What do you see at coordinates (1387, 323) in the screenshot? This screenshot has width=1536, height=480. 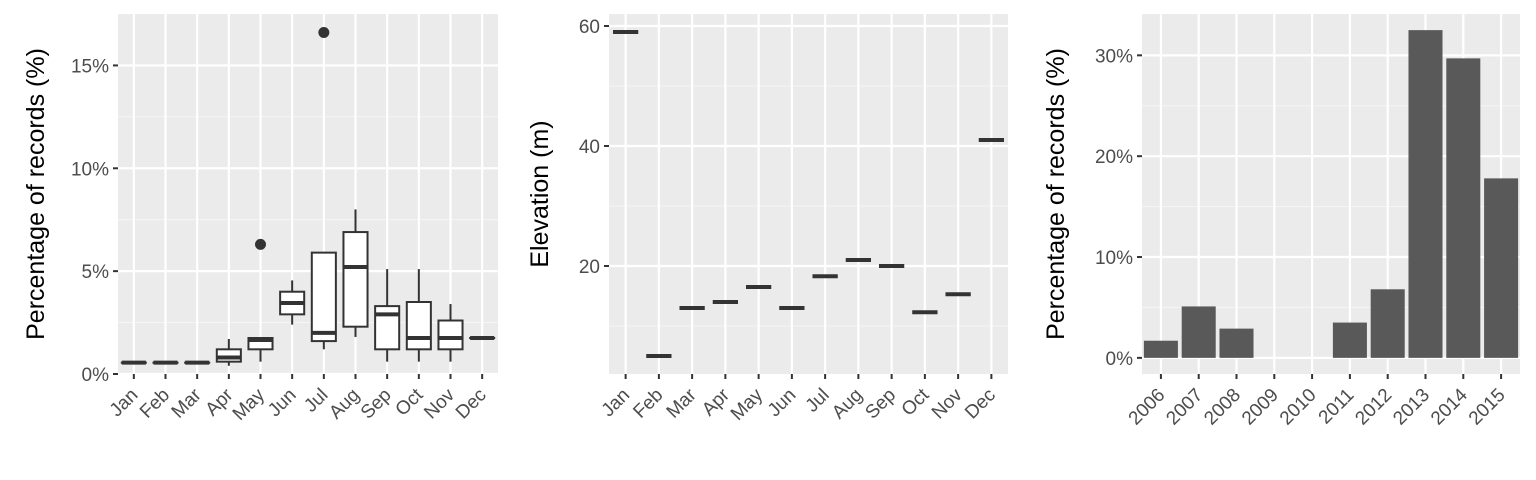 I see `bar-2012` at bounding box center [1387, 323].